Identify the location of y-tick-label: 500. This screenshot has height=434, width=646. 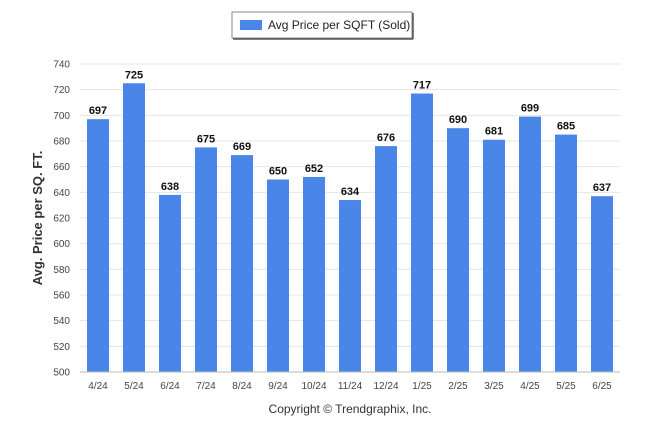
(61, 373).